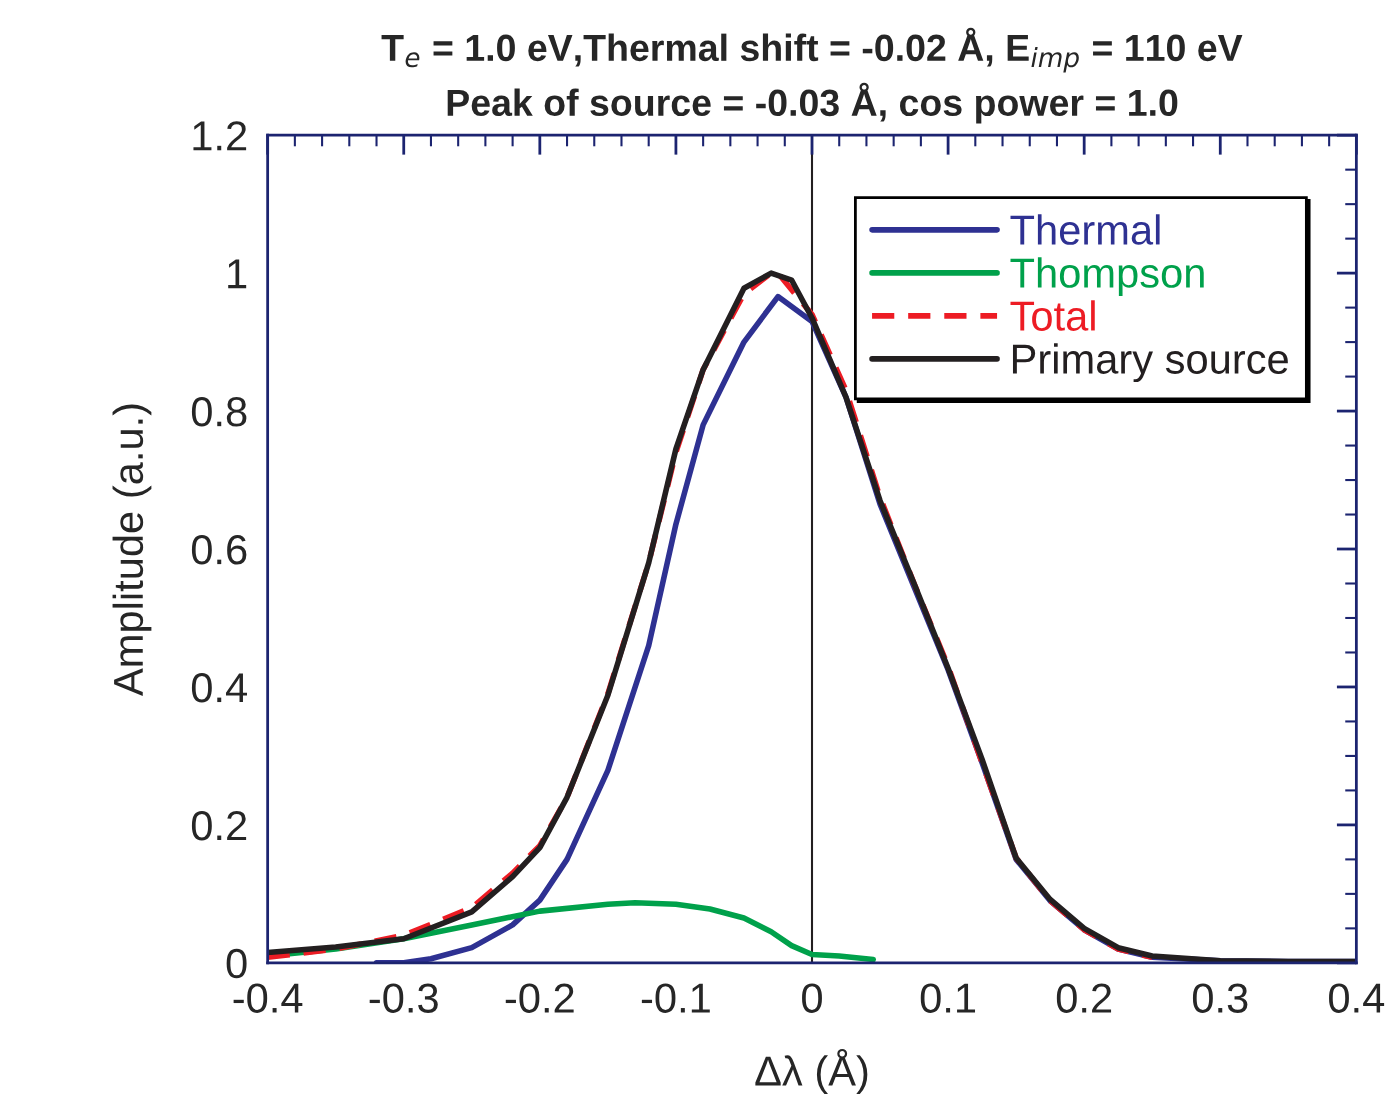 Image resolution: width=1394 pixels, height=1108 pixels. I want to click on x-axis-title: Δλ (Å), so click(811, 1071).